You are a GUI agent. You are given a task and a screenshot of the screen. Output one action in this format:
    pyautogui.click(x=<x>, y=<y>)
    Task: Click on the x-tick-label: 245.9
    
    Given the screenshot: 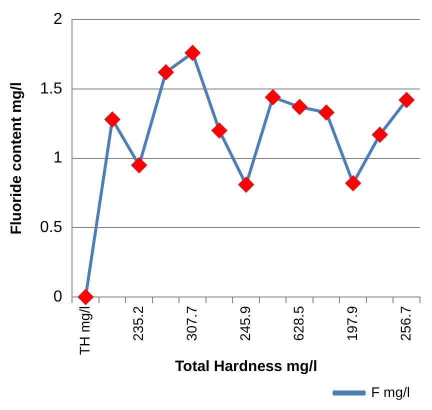 What is the action you would take?
    pyautogui.click(x=244, y=324)
    